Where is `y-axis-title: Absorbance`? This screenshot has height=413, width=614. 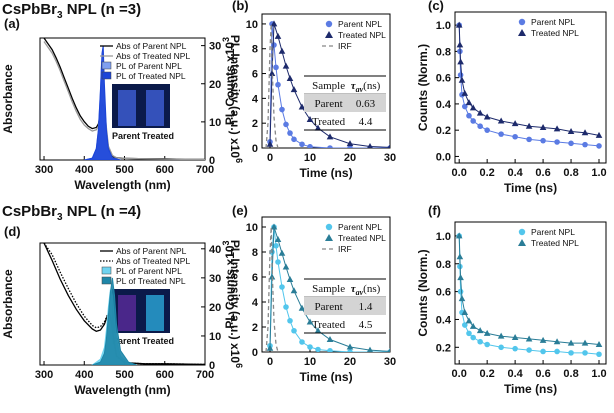
y-axis-title: Absorbance is located at coordinates (8, 99).